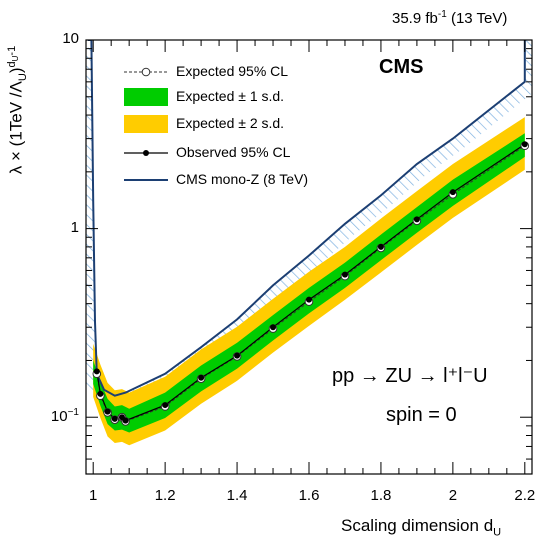 This screenshot has height=548, width=539. I want to click on y-tick-exponent: −1, so click(73, 413).